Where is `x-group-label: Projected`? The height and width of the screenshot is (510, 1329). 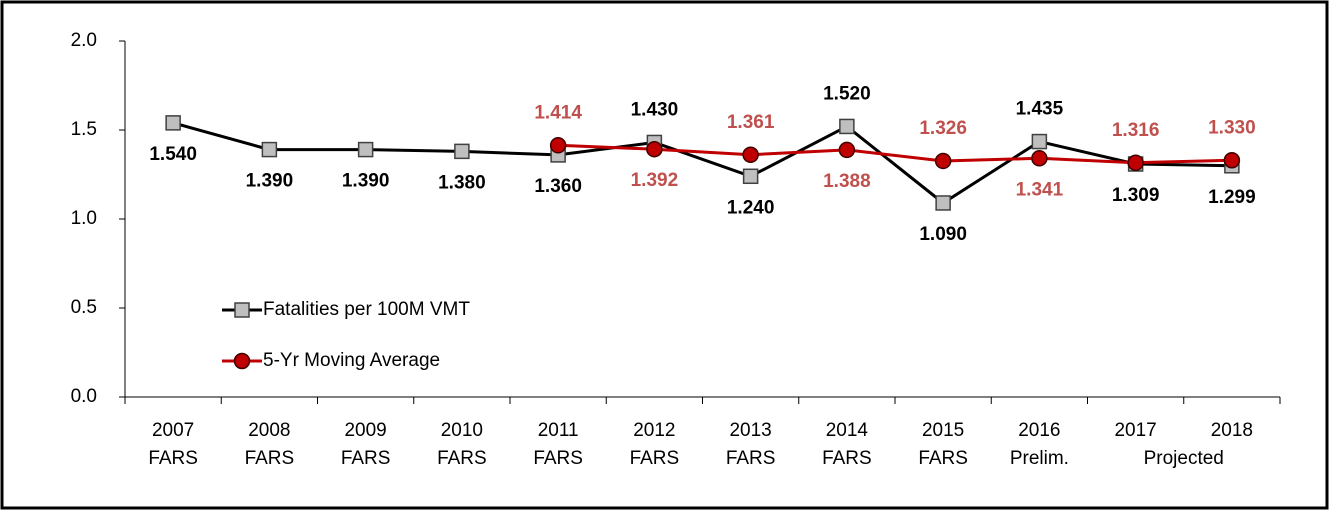 x-group-label: Projected is located at coordinates (1184, 458).